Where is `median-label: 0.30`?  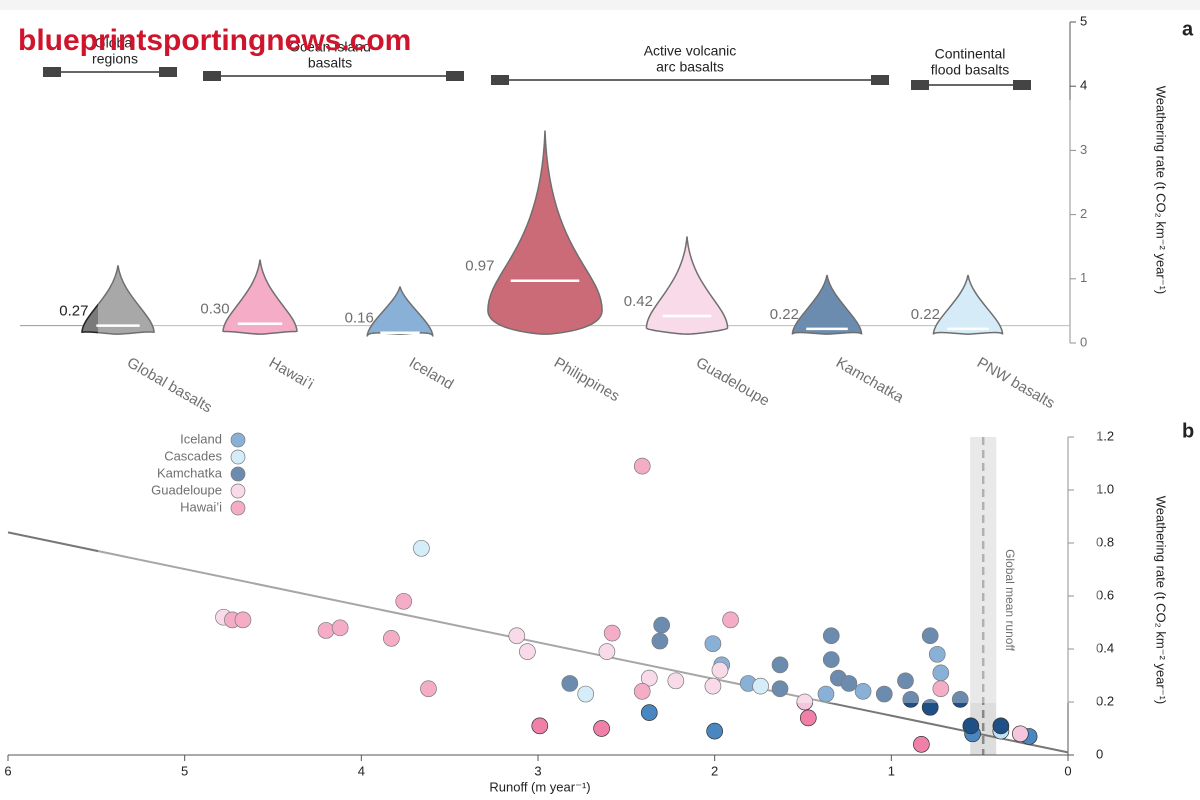
median-label: 0.30 is located at coordinates (214, 309).